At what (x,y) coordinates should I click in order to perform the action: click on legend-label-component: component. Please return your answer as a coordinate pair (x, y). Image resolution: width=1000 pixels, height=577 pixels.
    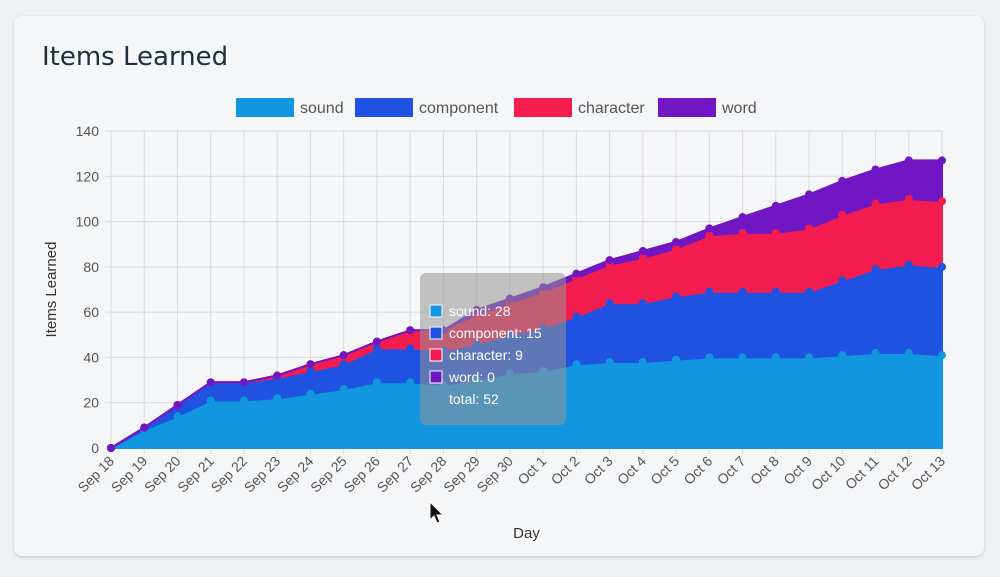
    Looking at the image, I should click on (459, 108).